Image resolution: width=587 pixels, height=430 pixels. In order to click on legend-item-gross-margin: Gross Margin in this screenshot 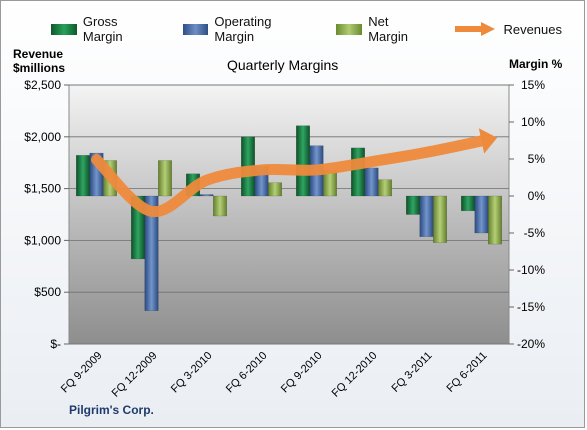, I will do `click(106, 29)`.